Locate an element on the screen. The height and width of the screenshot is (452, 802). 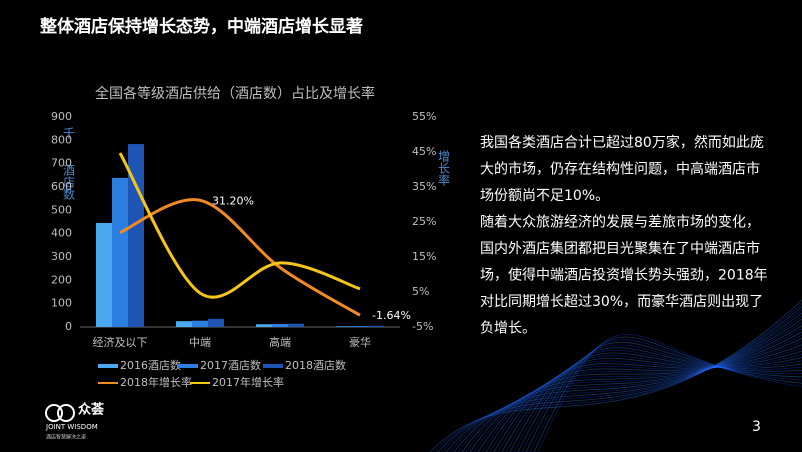
y-axis-label: 酒店数 is located at coordinates (69, 182).